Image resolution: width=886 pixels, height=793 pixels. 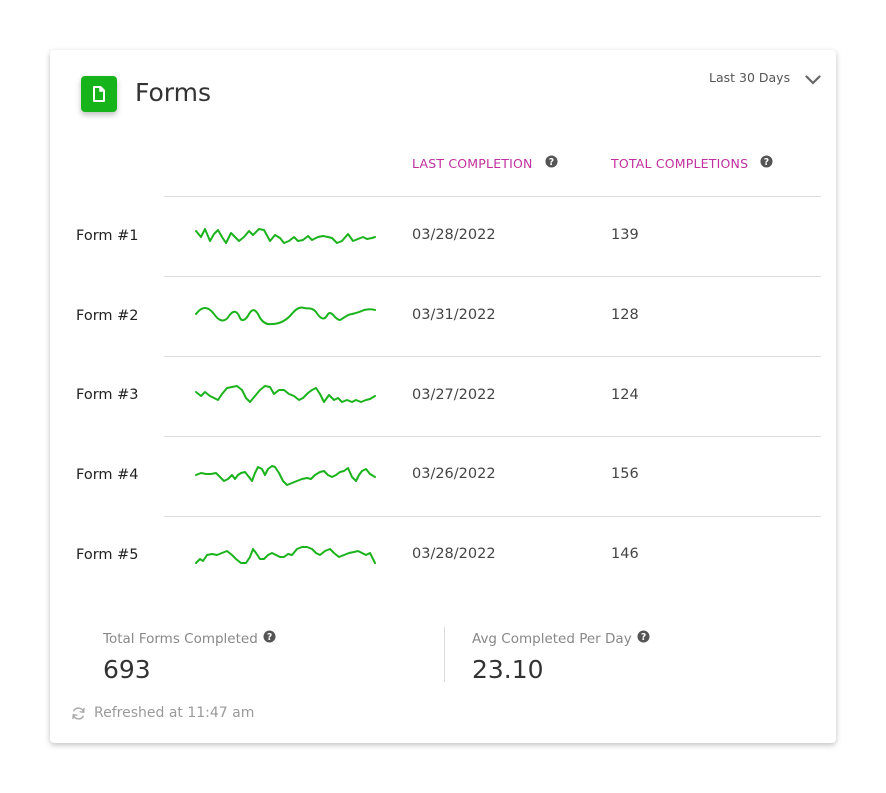 I want to click on avg-completed-per-day-label: Avg Completed Per Day ?, so click(x=561, y=638).